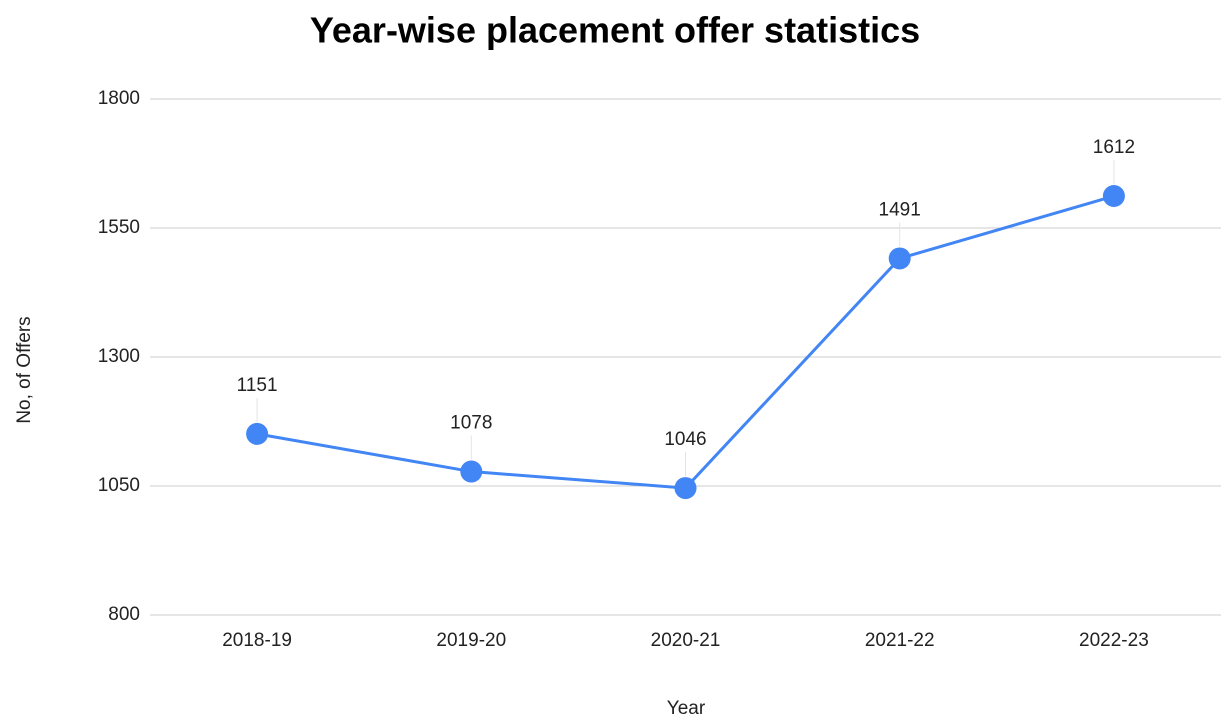  I want to click on y-tick-label: 1300, so click(119, 356).